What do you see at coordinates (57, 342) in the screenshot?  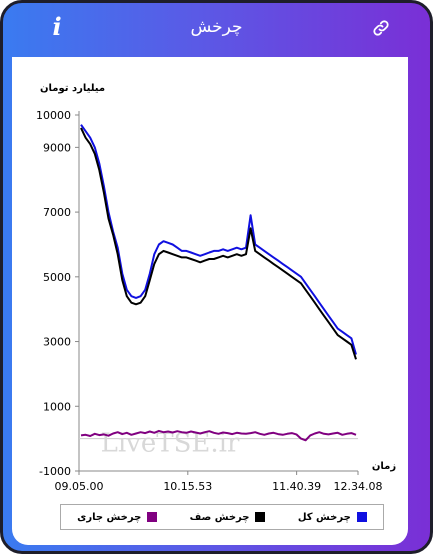 I see `y-tick-label: 3000` at bounding box center [57, 342].